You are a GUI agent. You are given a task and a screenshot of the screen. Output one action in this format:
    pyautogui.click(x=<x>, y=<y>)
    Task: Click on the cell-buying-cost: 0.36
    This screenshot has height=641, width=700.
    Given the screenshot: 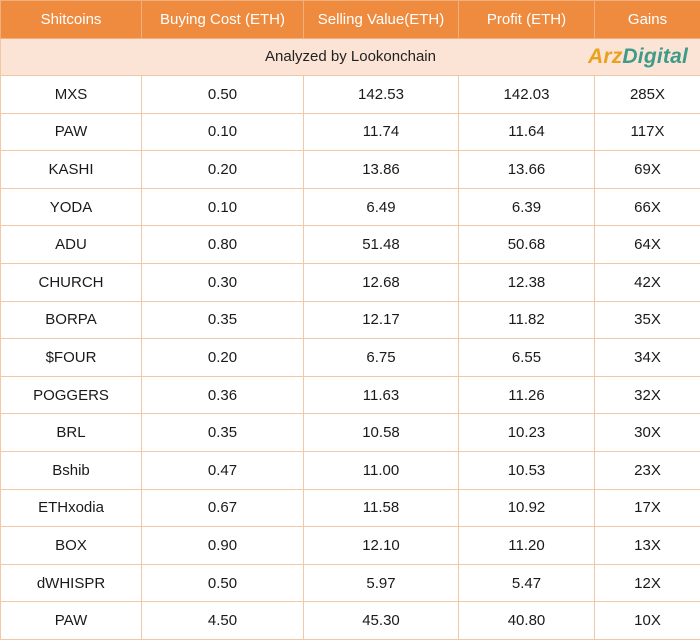 What is the action you would take?
    pyautogui.click(x=222, y=395)
    